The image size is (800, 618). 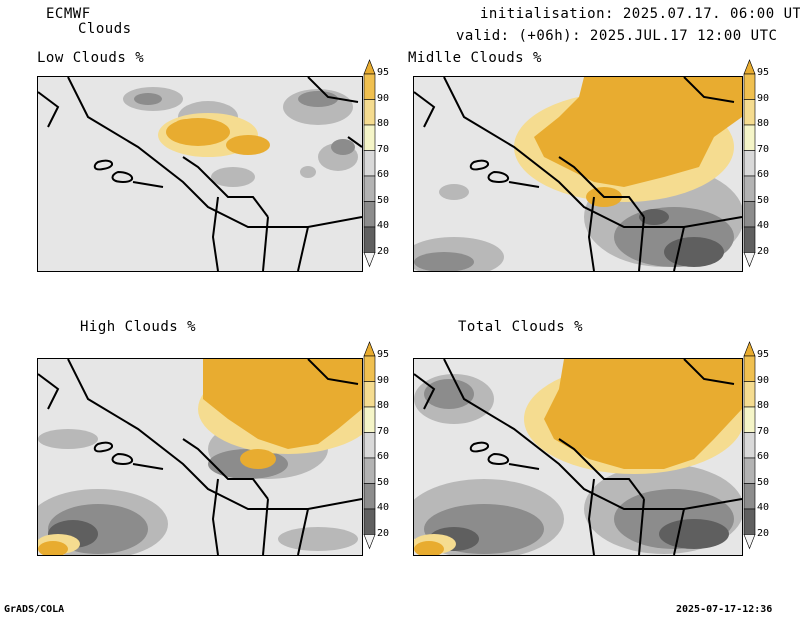 What do you see at coordinates (475, 58) in the screenshot?
I see `panel-title-middle: Midlle Clouds %` at bounding box center [475, 58].